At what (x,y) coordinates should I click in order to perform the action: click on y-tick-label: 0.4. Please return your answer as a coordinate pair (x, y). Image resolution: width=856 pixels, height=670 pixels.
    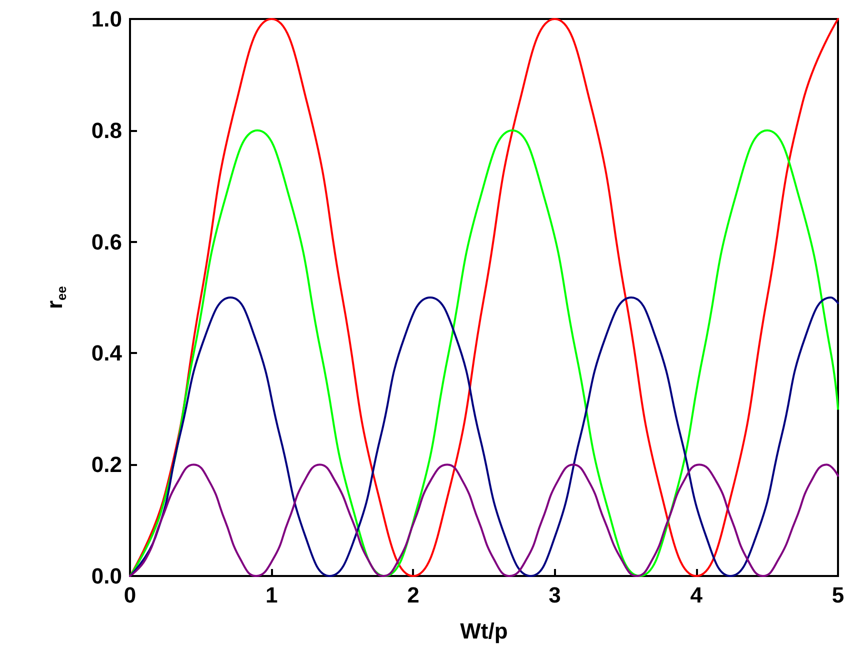
    Looking at the image, I should click on (107, 353).